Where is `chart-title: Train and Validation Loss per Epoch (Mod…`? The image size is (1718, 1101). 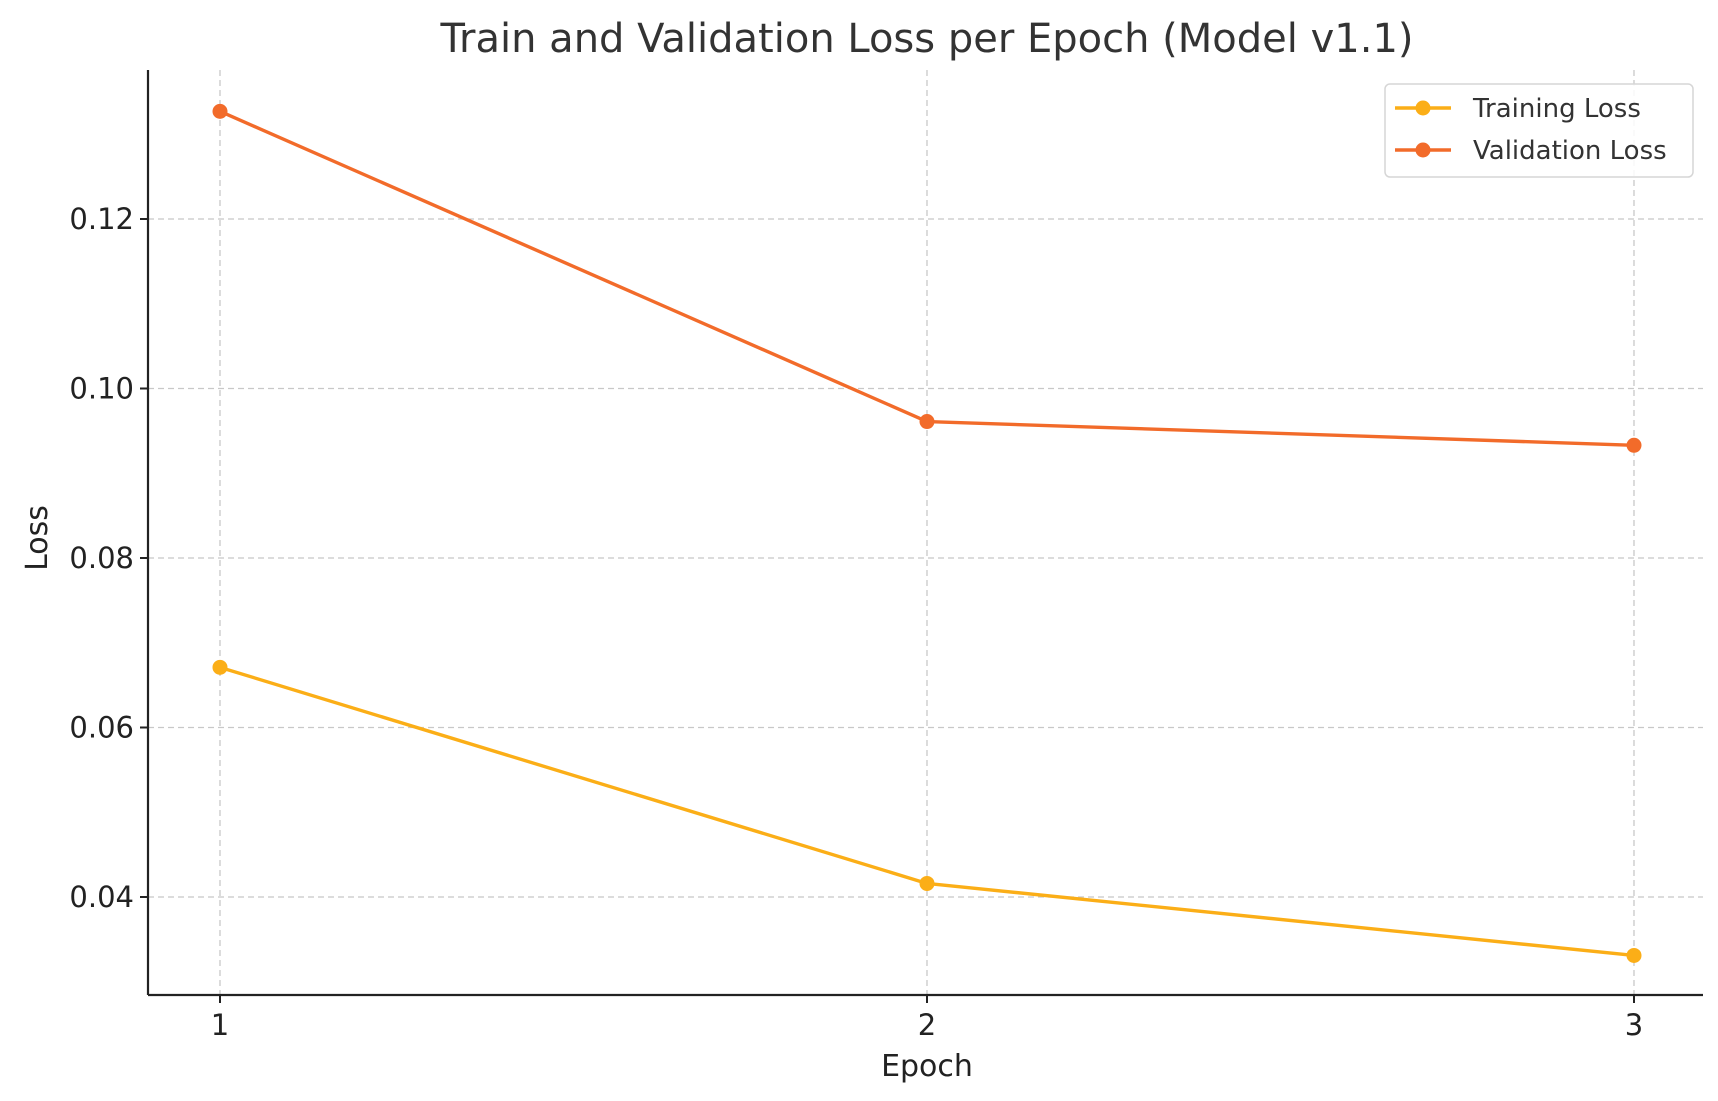
chart-title: Train and Validation Loss per Epoch (Mod… is located at coordinates (926, 39).